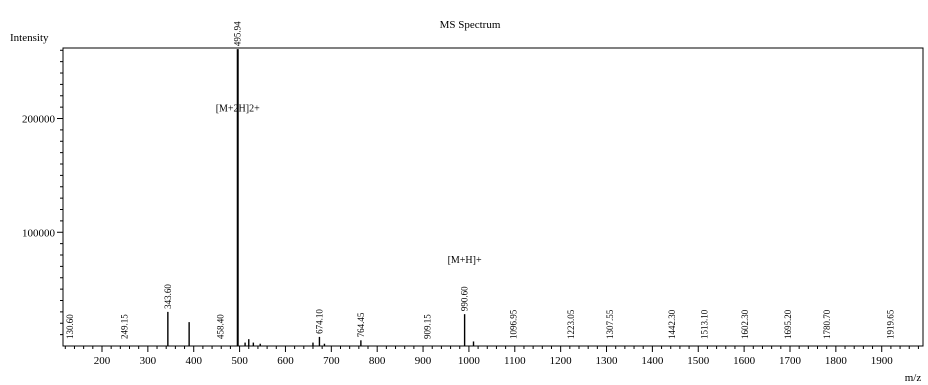 This screenshot has width=928, height=385. What do you see at coordinates (610, 324) in the screenshot?
I see `peak-label: 1307.55` at bounding box center [610, 324].